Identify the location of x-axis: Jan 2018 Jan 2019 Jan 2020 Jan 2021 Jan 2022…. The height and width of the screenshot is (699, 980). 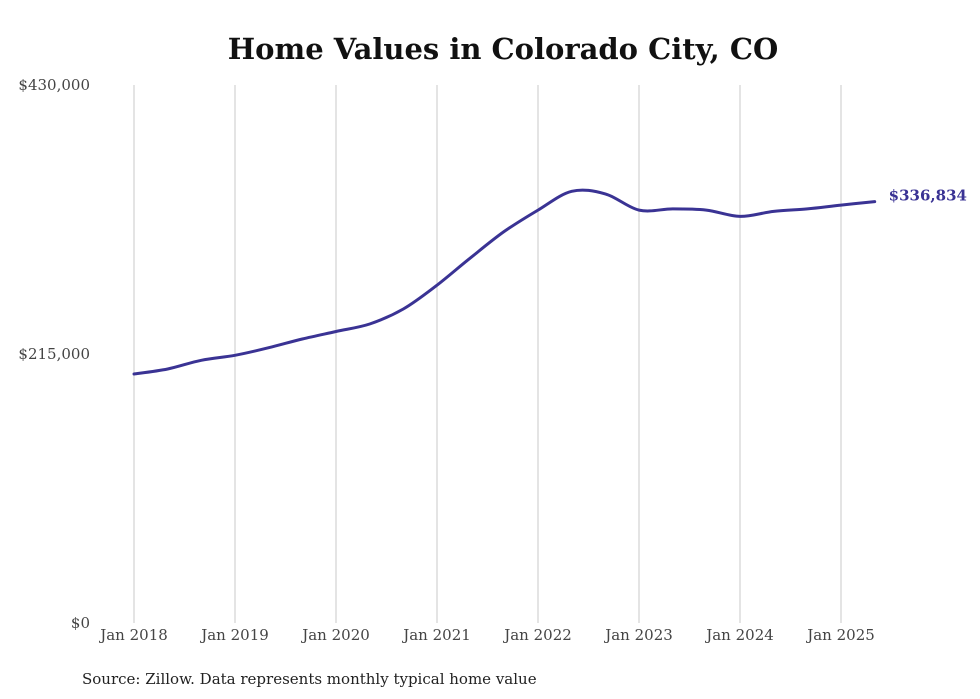
(486, 635).